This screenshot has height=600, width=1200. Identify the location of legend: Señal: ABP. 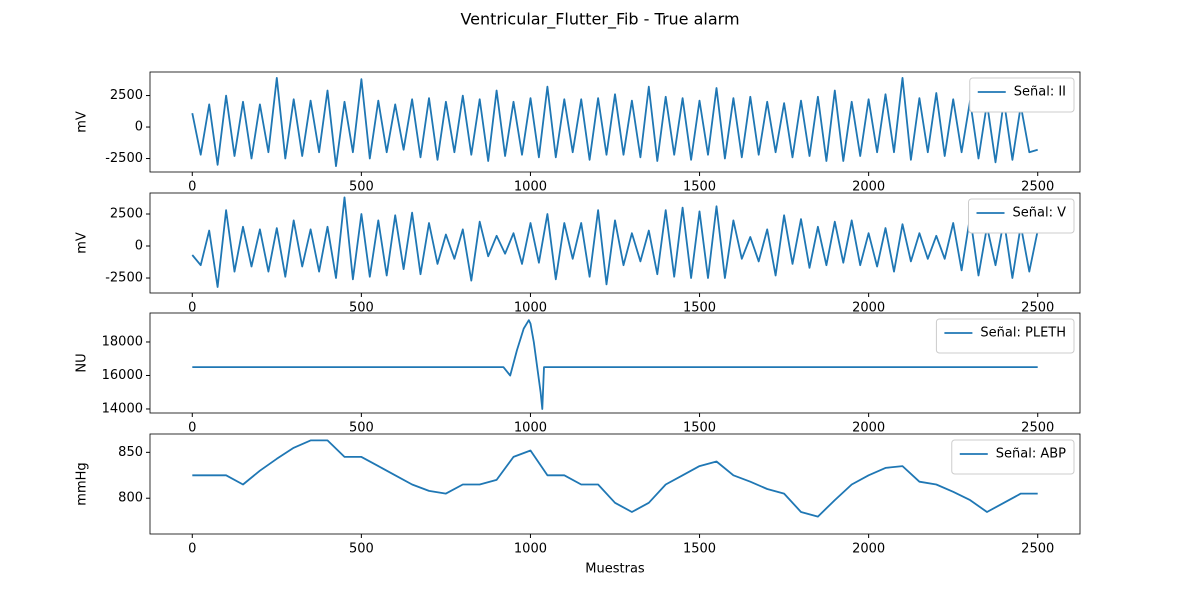
(1013, 457).